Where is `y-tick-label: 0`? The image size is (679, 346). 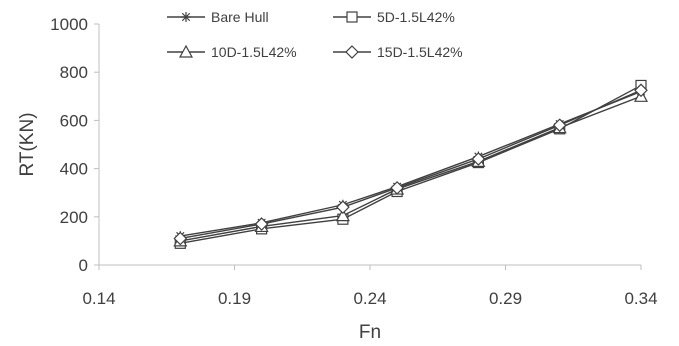 y-tick-label: 0 is located at coordinates (83, 265).